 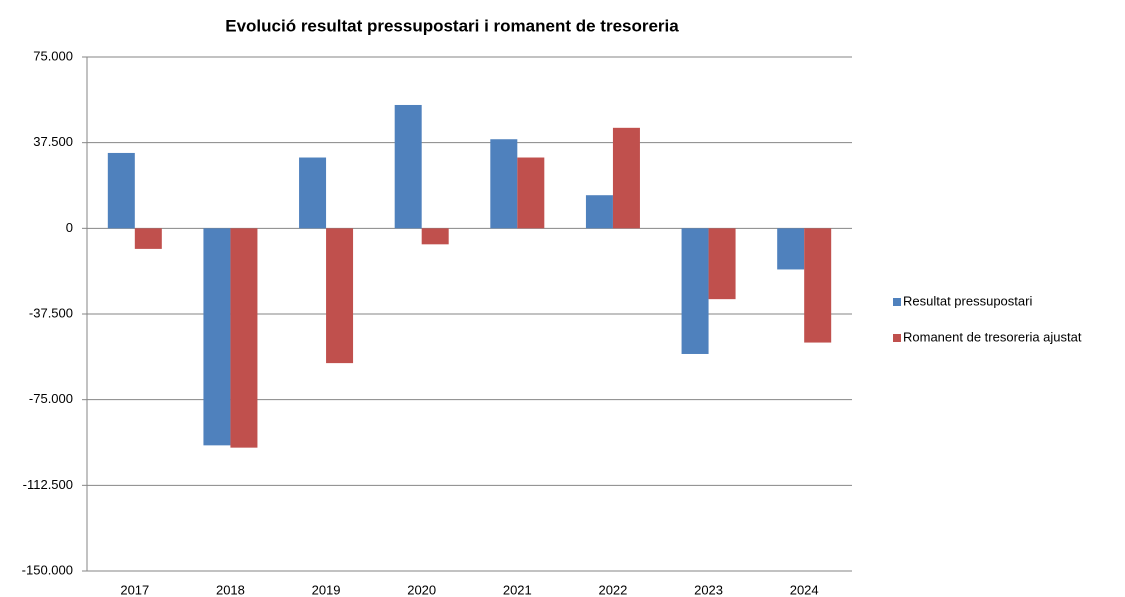 I want to click on y-tick-label: -75.000, so click(x=51, y=398).